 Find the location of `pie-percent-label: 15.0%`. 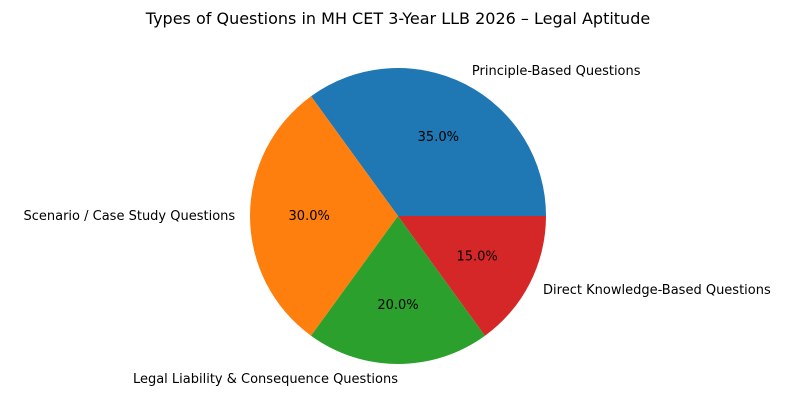

pie-percent-label: 15.0% is located at coordinates (476, 256).